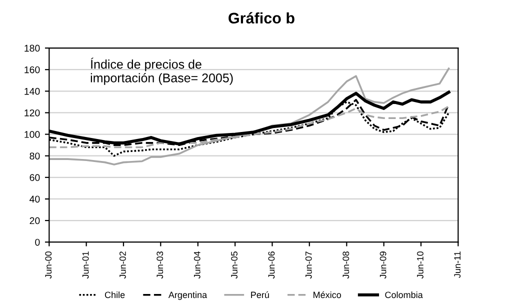 The image size is (523, 308). I want to click on chart-title: Gráfico b, so click(261, 18).